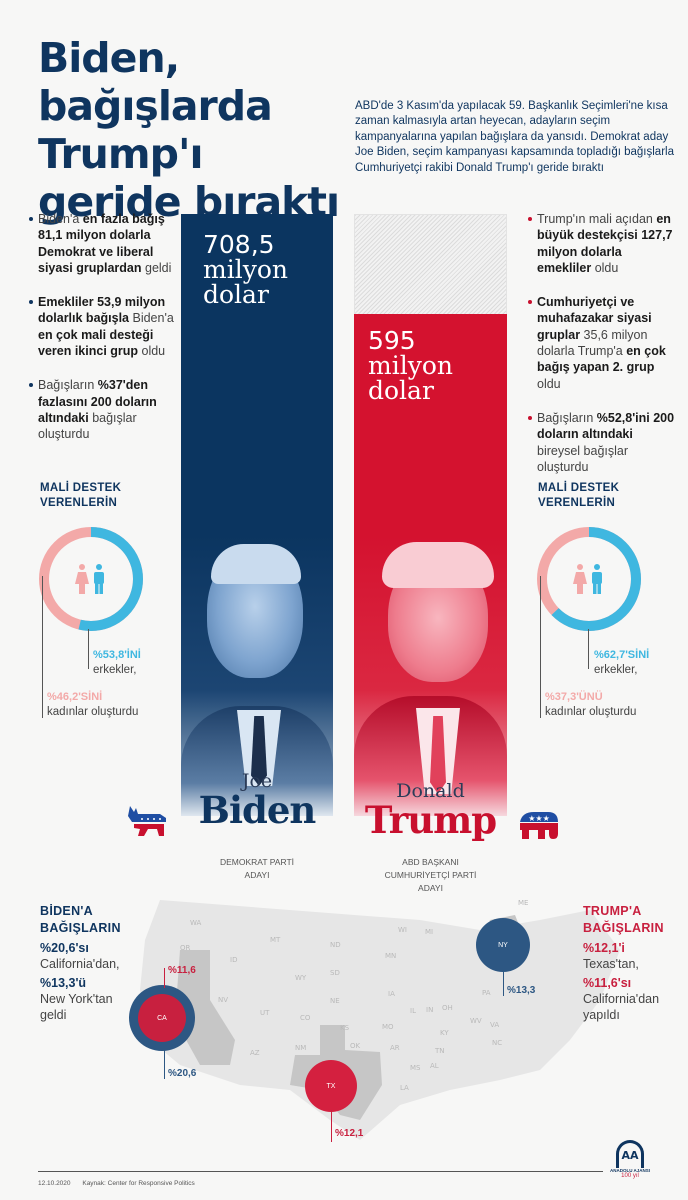  What do you see at coordinates (301, 978) in the screenshot?
I see `svg-text: WY` at bounding box center [301, 978].